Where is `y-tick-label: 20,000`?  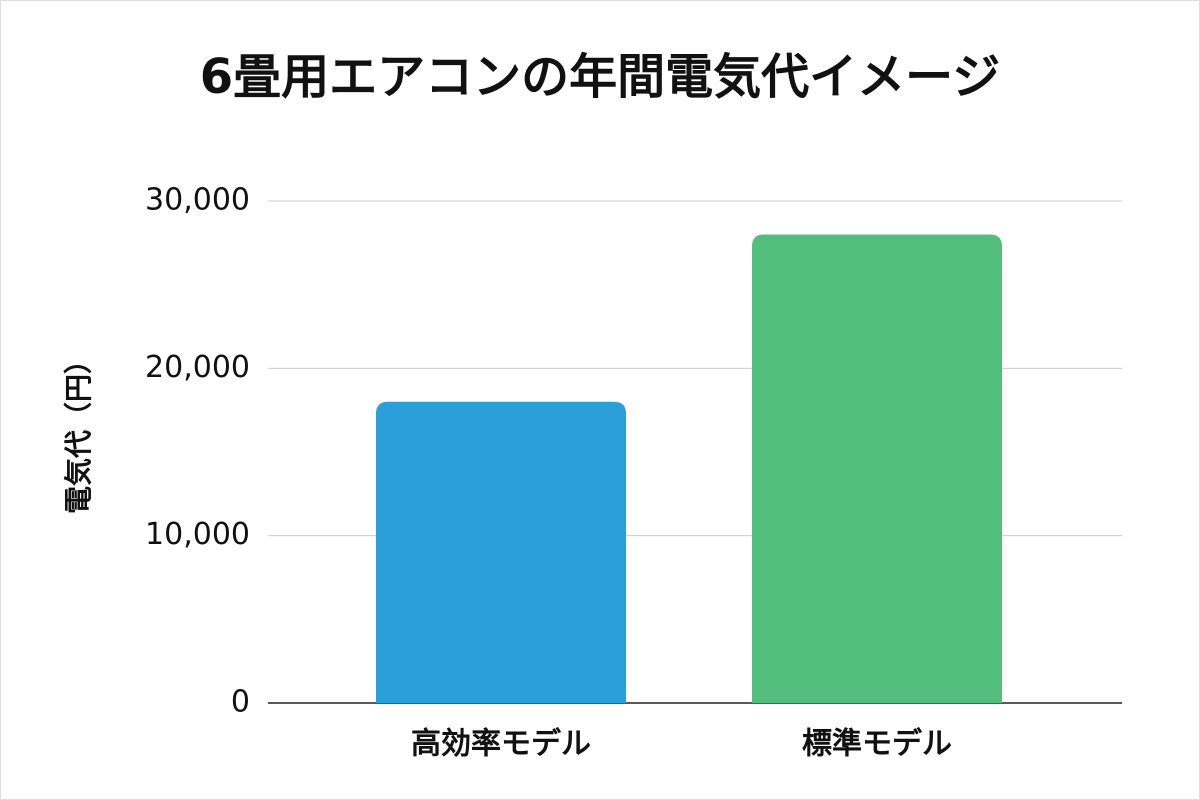 y-tick-label: 20,000 is located at coordinates (197, 367).